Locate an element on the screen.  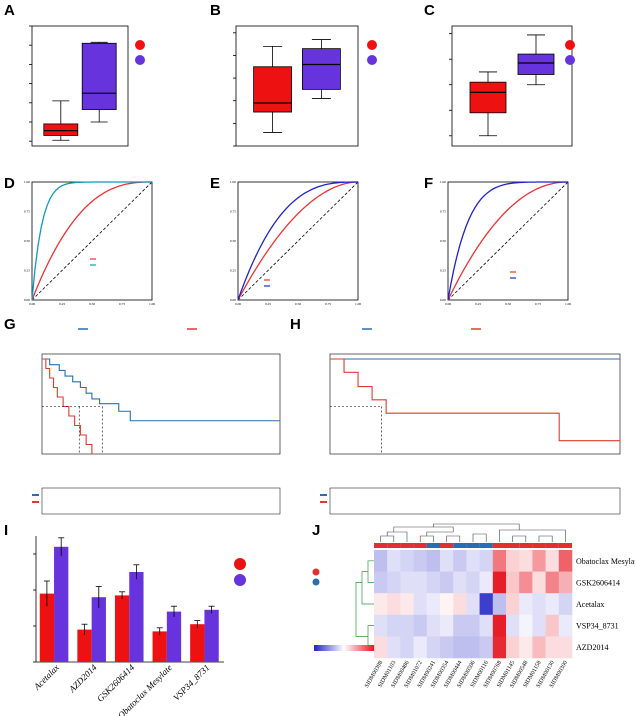
box-no is located at coordinates (272, 89).